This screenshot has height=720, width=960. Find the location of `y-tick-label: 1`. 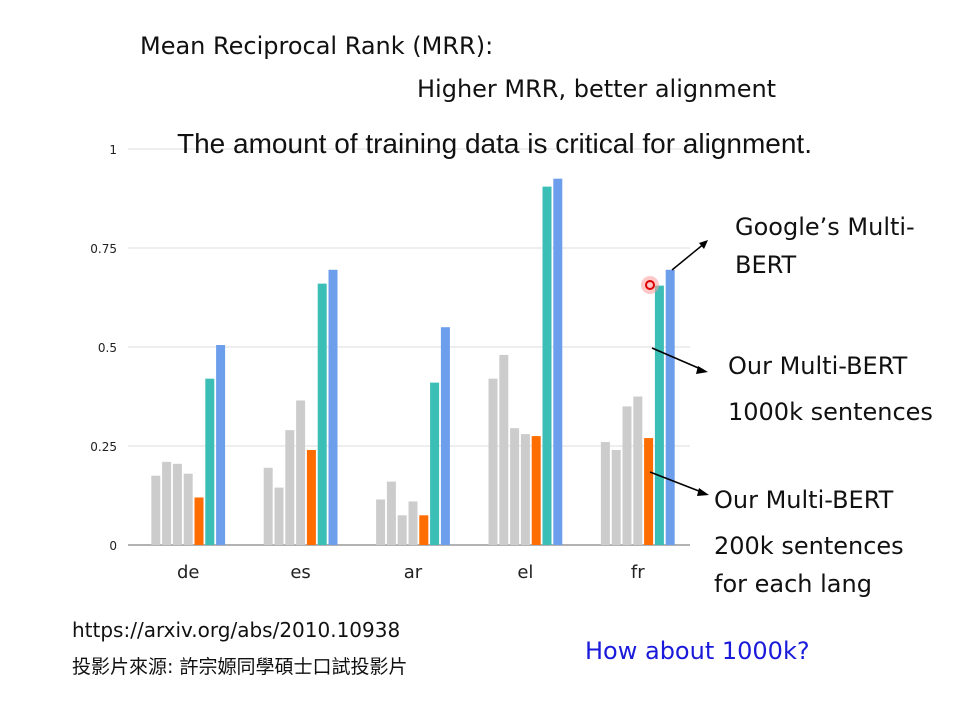

y-tick-label: 1 is located at coordinates (113, 150).